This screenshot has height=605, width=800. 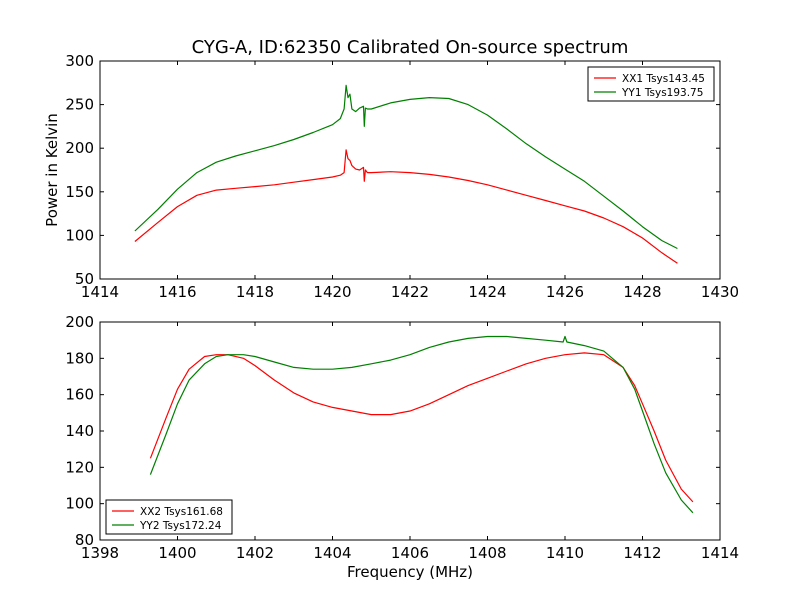 What do you see at coordinates (79, 235) in the screenshot?
I see `y-tick-label-1: 100` at bounding box center [79, 235].